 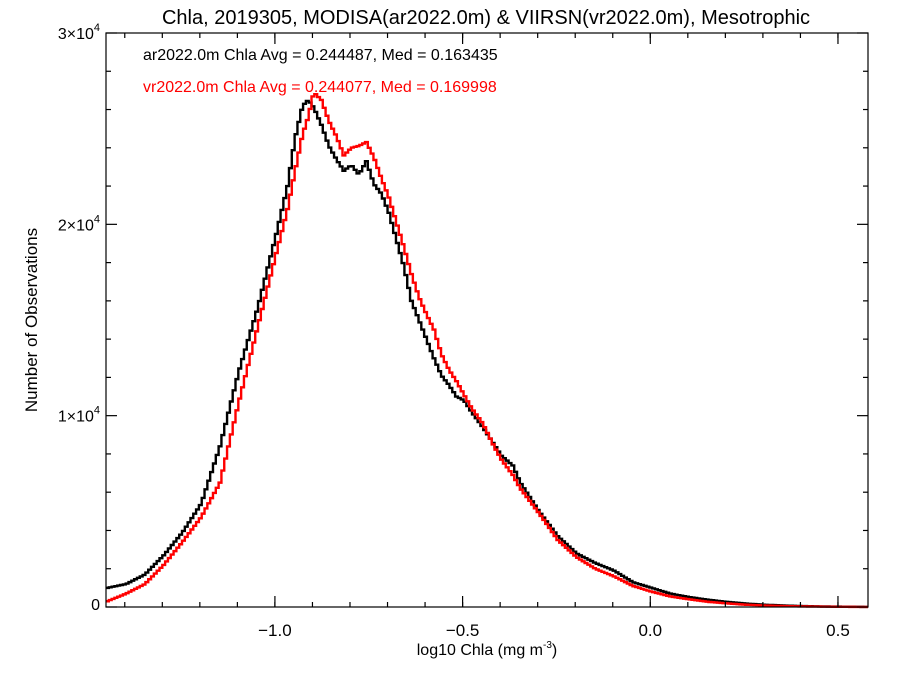 I want to click on x-tick-label-0: −1.0, so click(x=275, y=630).